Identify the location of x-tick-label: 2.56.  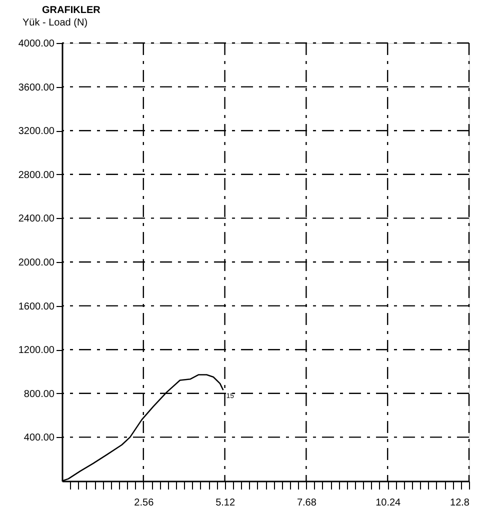
(144, 503).